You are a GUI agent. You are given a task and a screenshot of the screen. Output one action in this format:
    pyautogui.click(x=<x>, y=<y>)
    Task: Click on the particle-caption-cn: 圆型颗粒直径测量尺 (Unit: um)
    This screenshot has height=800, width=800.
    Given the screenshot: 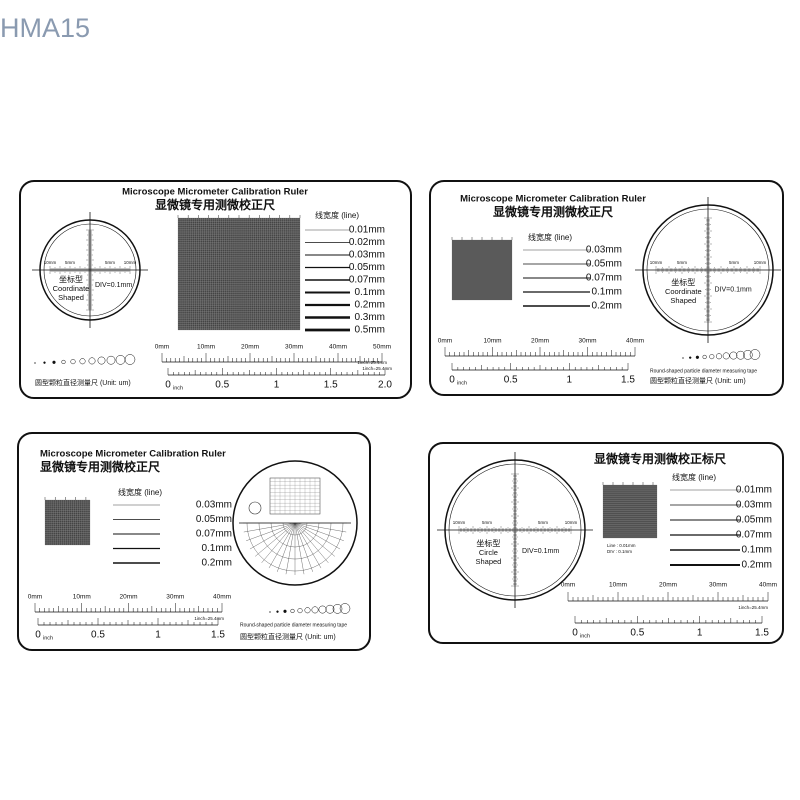 What is the action you would take?
    pyautogui.click(x=698, y=380)
    